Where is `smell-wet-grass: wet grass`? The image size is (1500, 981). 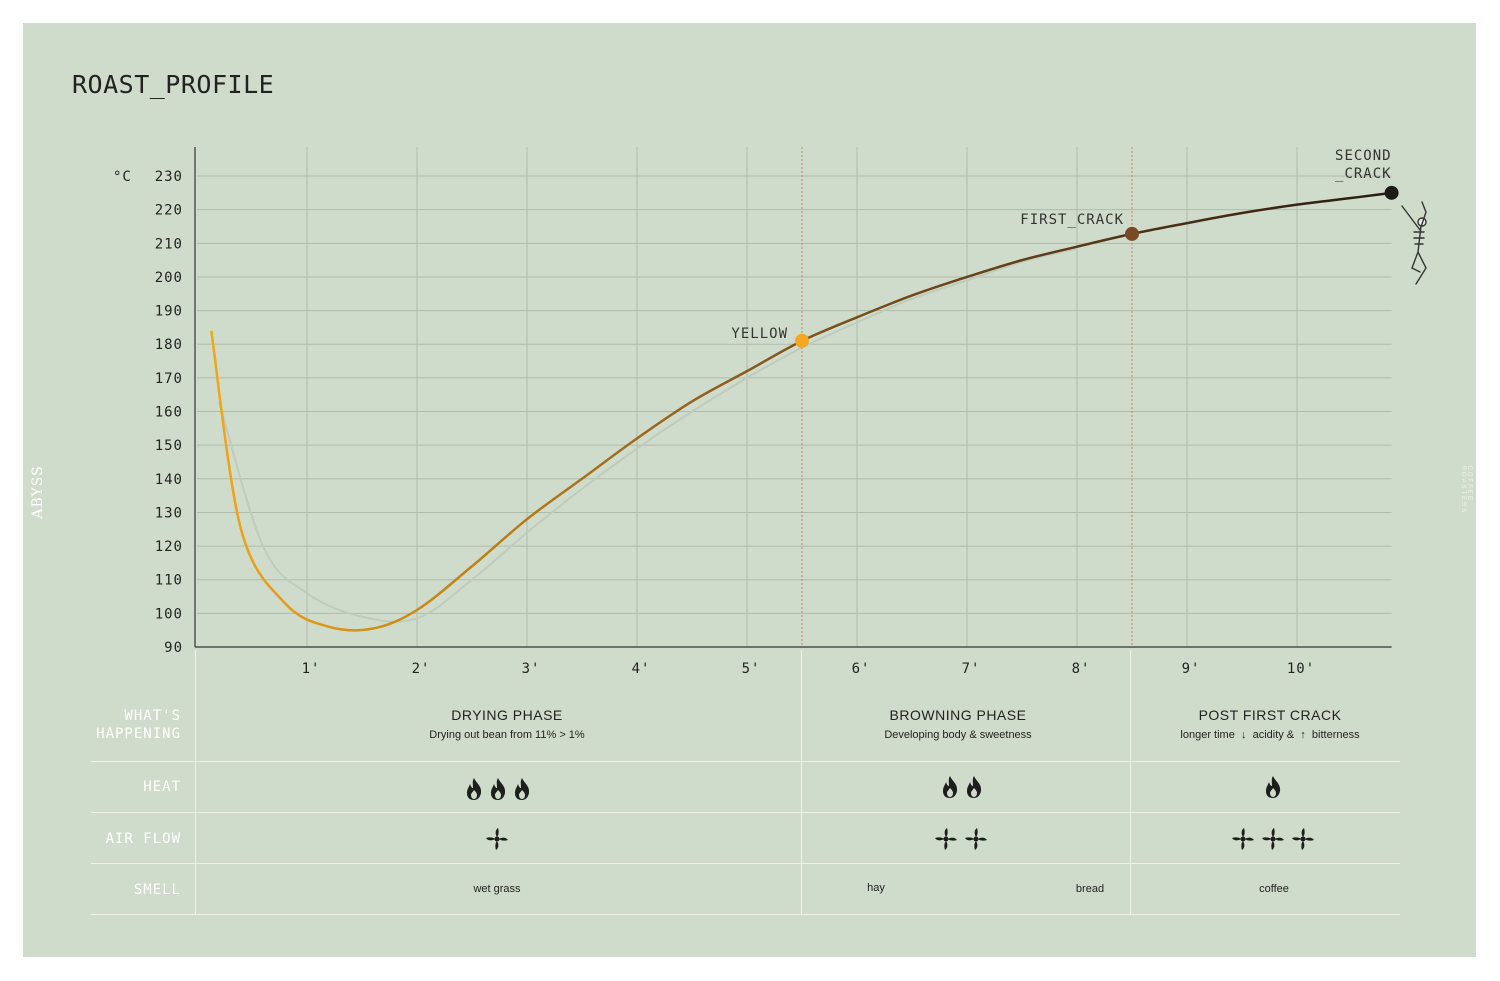
smell-wet-grass: wet grass is located at coordinates (497, 889).